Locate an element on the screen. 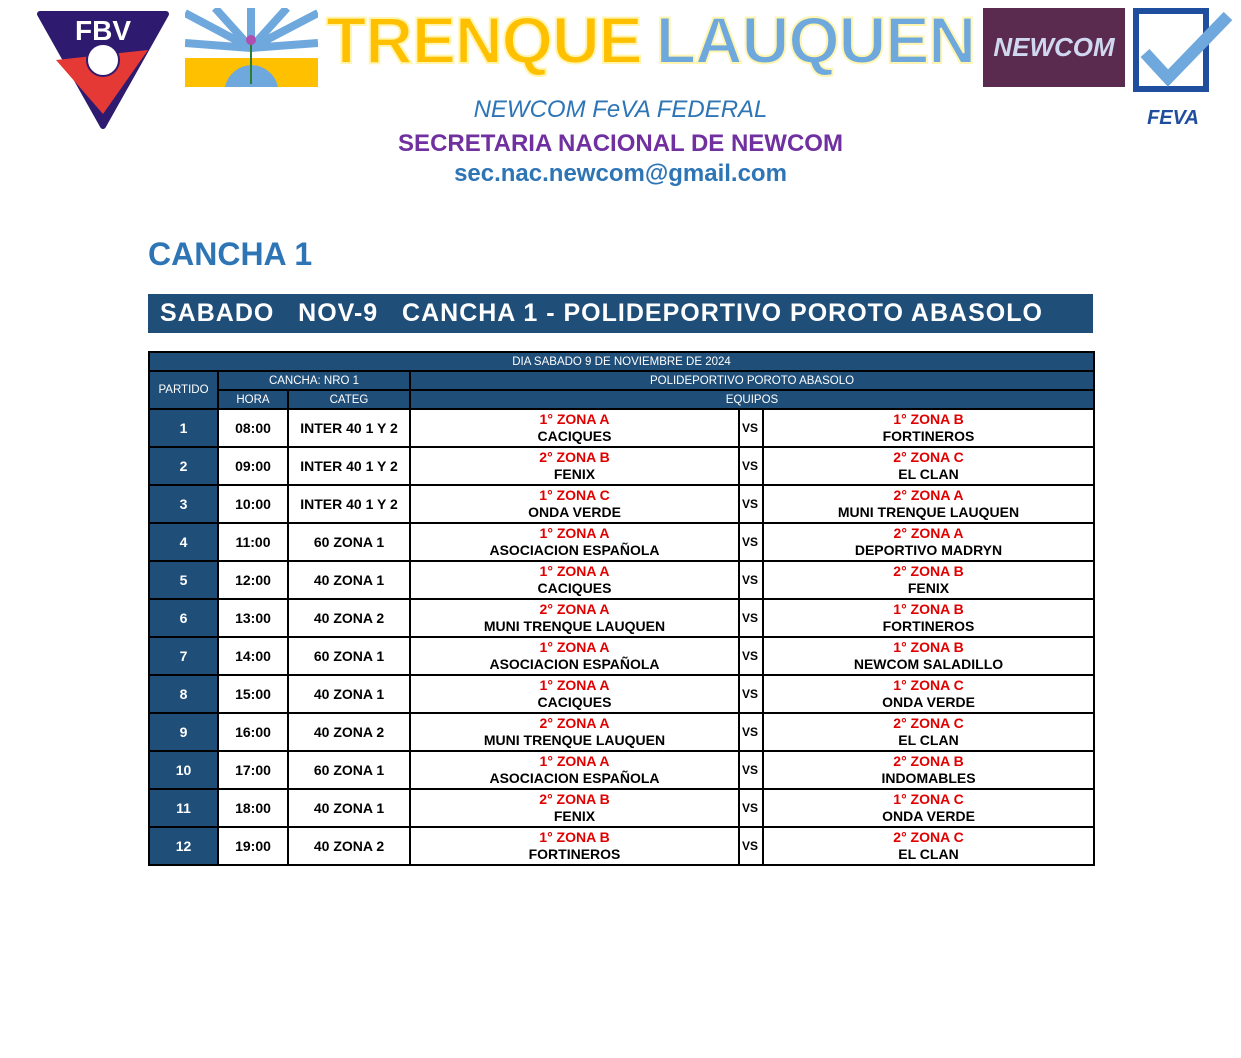  away-team-name: EL CLAN is located at coordinates (928, 474).